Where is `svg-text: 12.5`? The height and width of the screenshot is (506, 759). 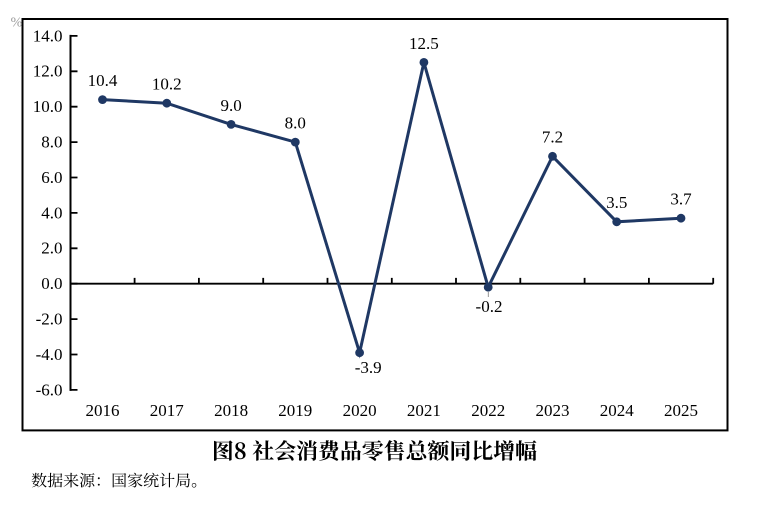 svg-text: 12.5 is located at coordinates (424, 43).